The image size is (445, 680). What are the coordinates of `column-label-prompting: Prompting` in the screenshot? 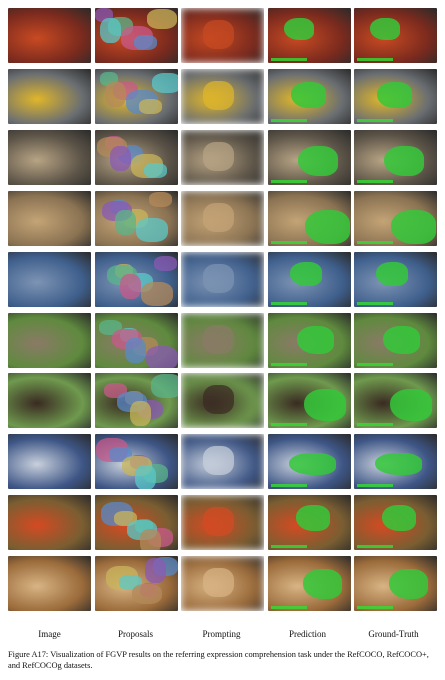 It's located at (221, 634).